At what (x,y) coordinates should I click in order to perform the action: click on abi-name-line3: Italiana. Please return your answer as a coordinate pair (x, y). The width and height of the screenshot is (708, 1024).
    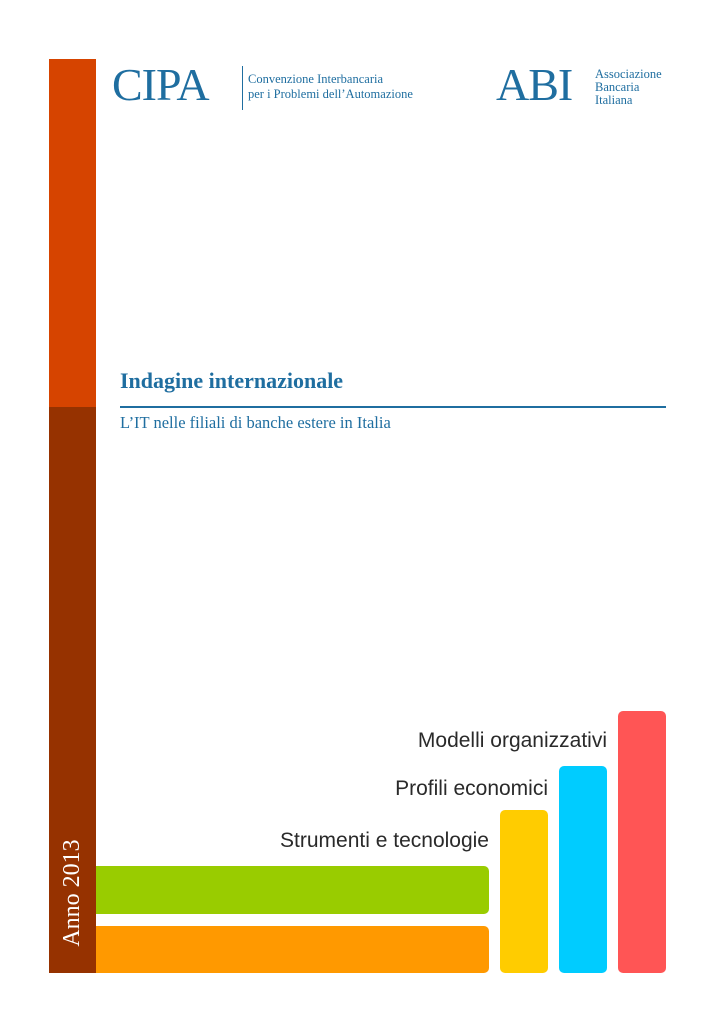
    Looking at the image, I should click on (614, 100).